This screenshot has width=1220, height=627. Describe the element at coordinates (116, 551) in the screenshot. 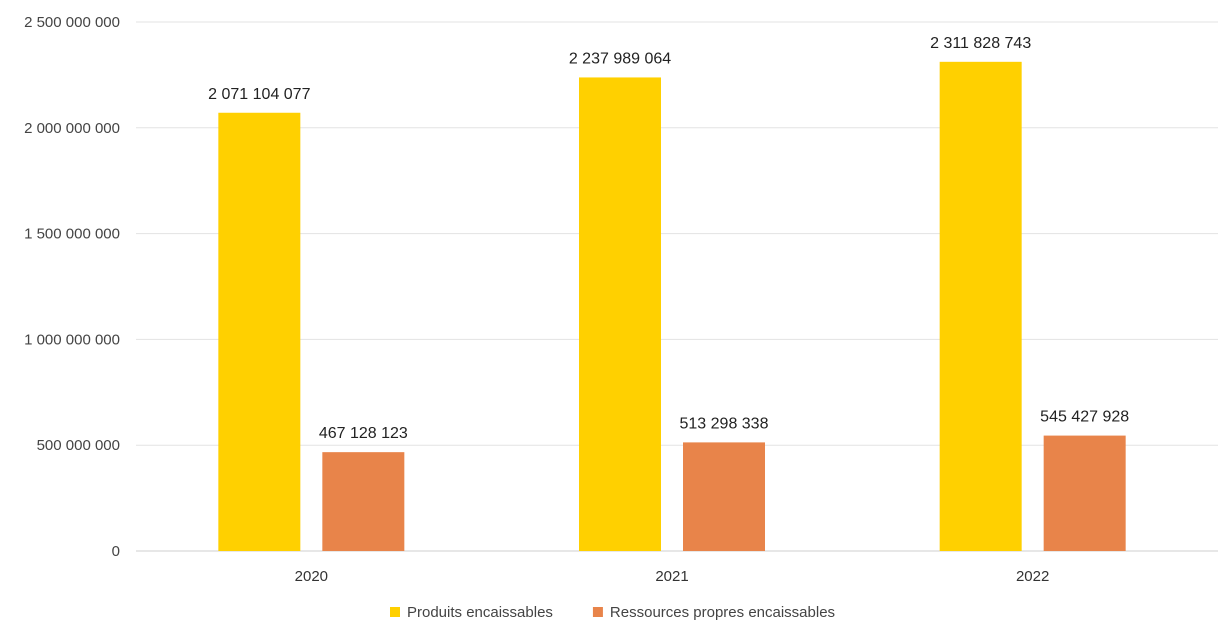

I see `y-tick-label: 0` at that location.